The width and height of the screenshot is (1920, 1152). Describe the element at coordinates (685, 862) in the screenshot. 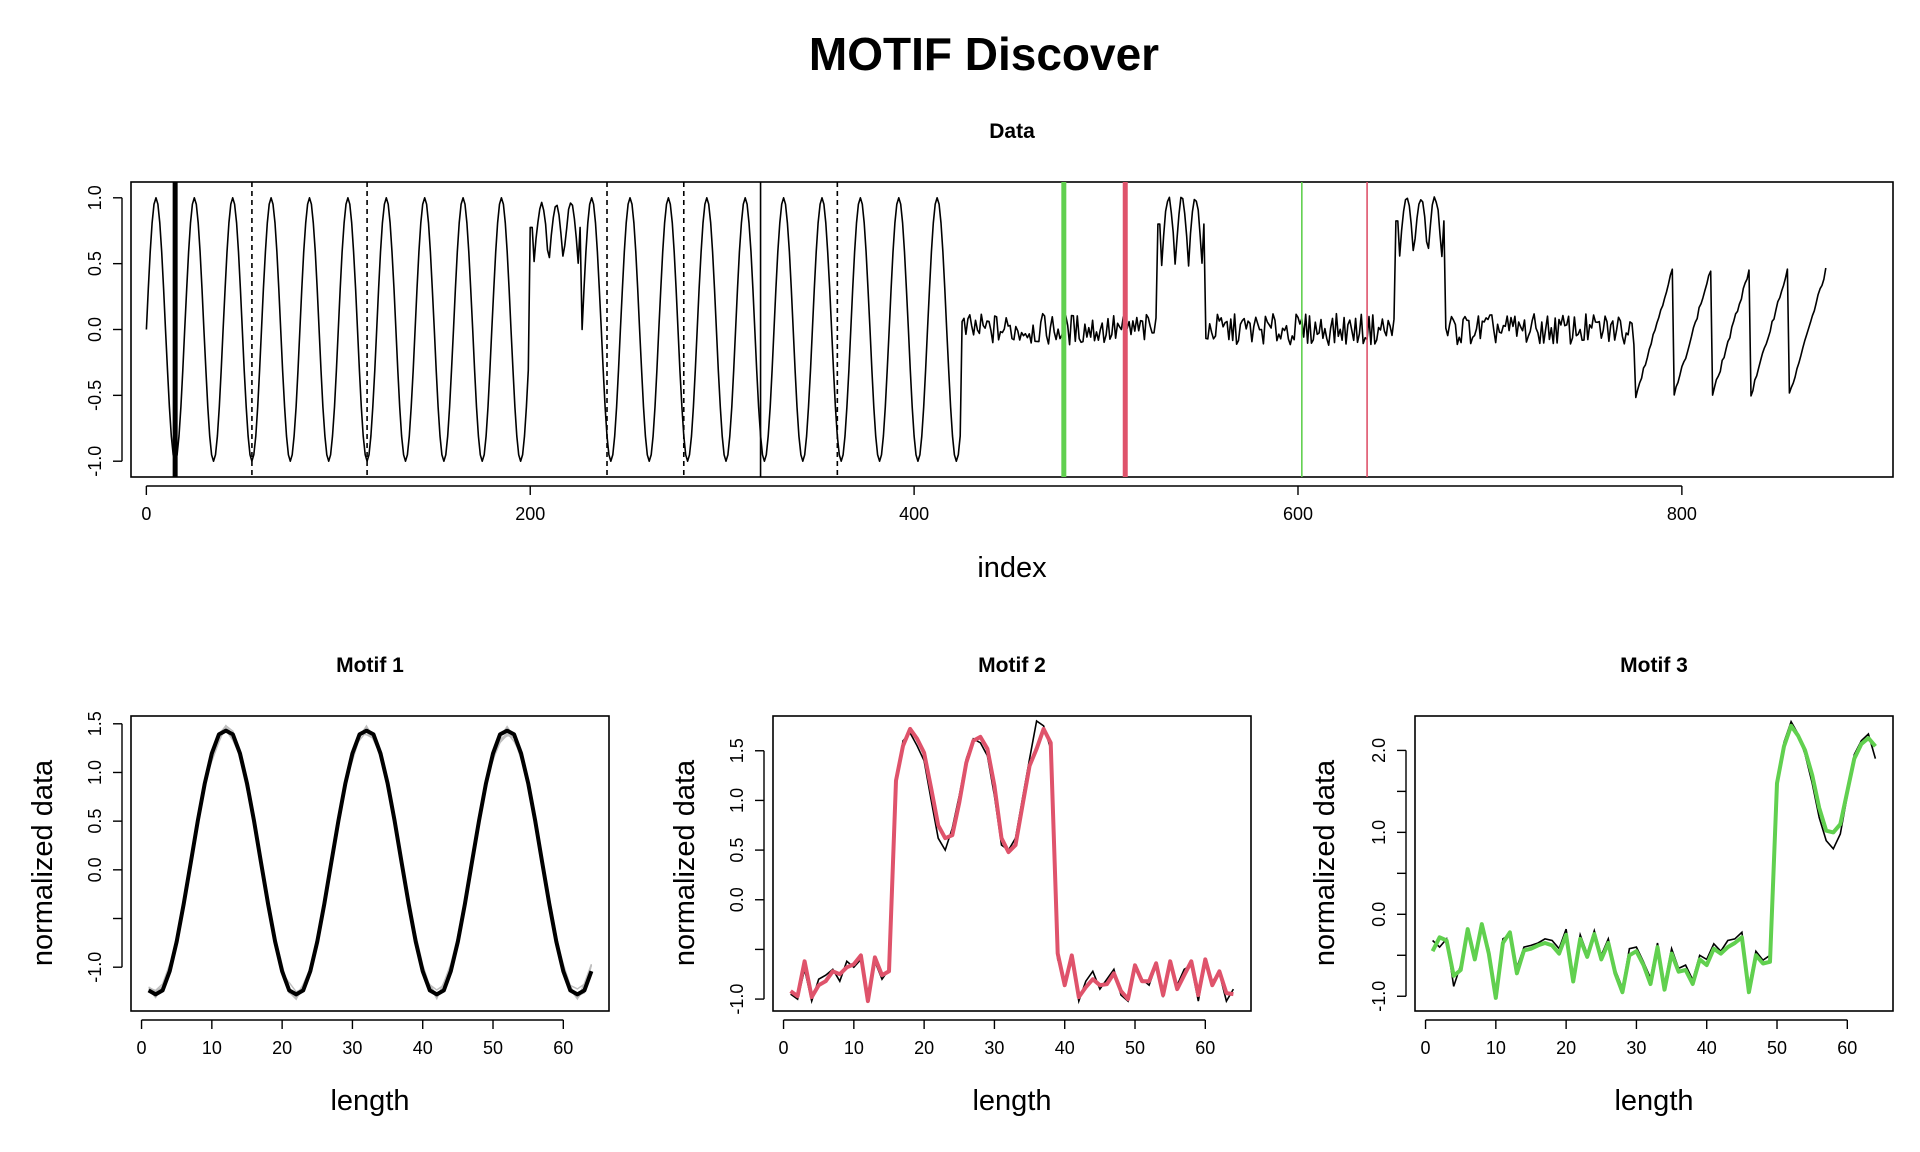

I see `motif2-y-axis-label: normalized data` at that location.